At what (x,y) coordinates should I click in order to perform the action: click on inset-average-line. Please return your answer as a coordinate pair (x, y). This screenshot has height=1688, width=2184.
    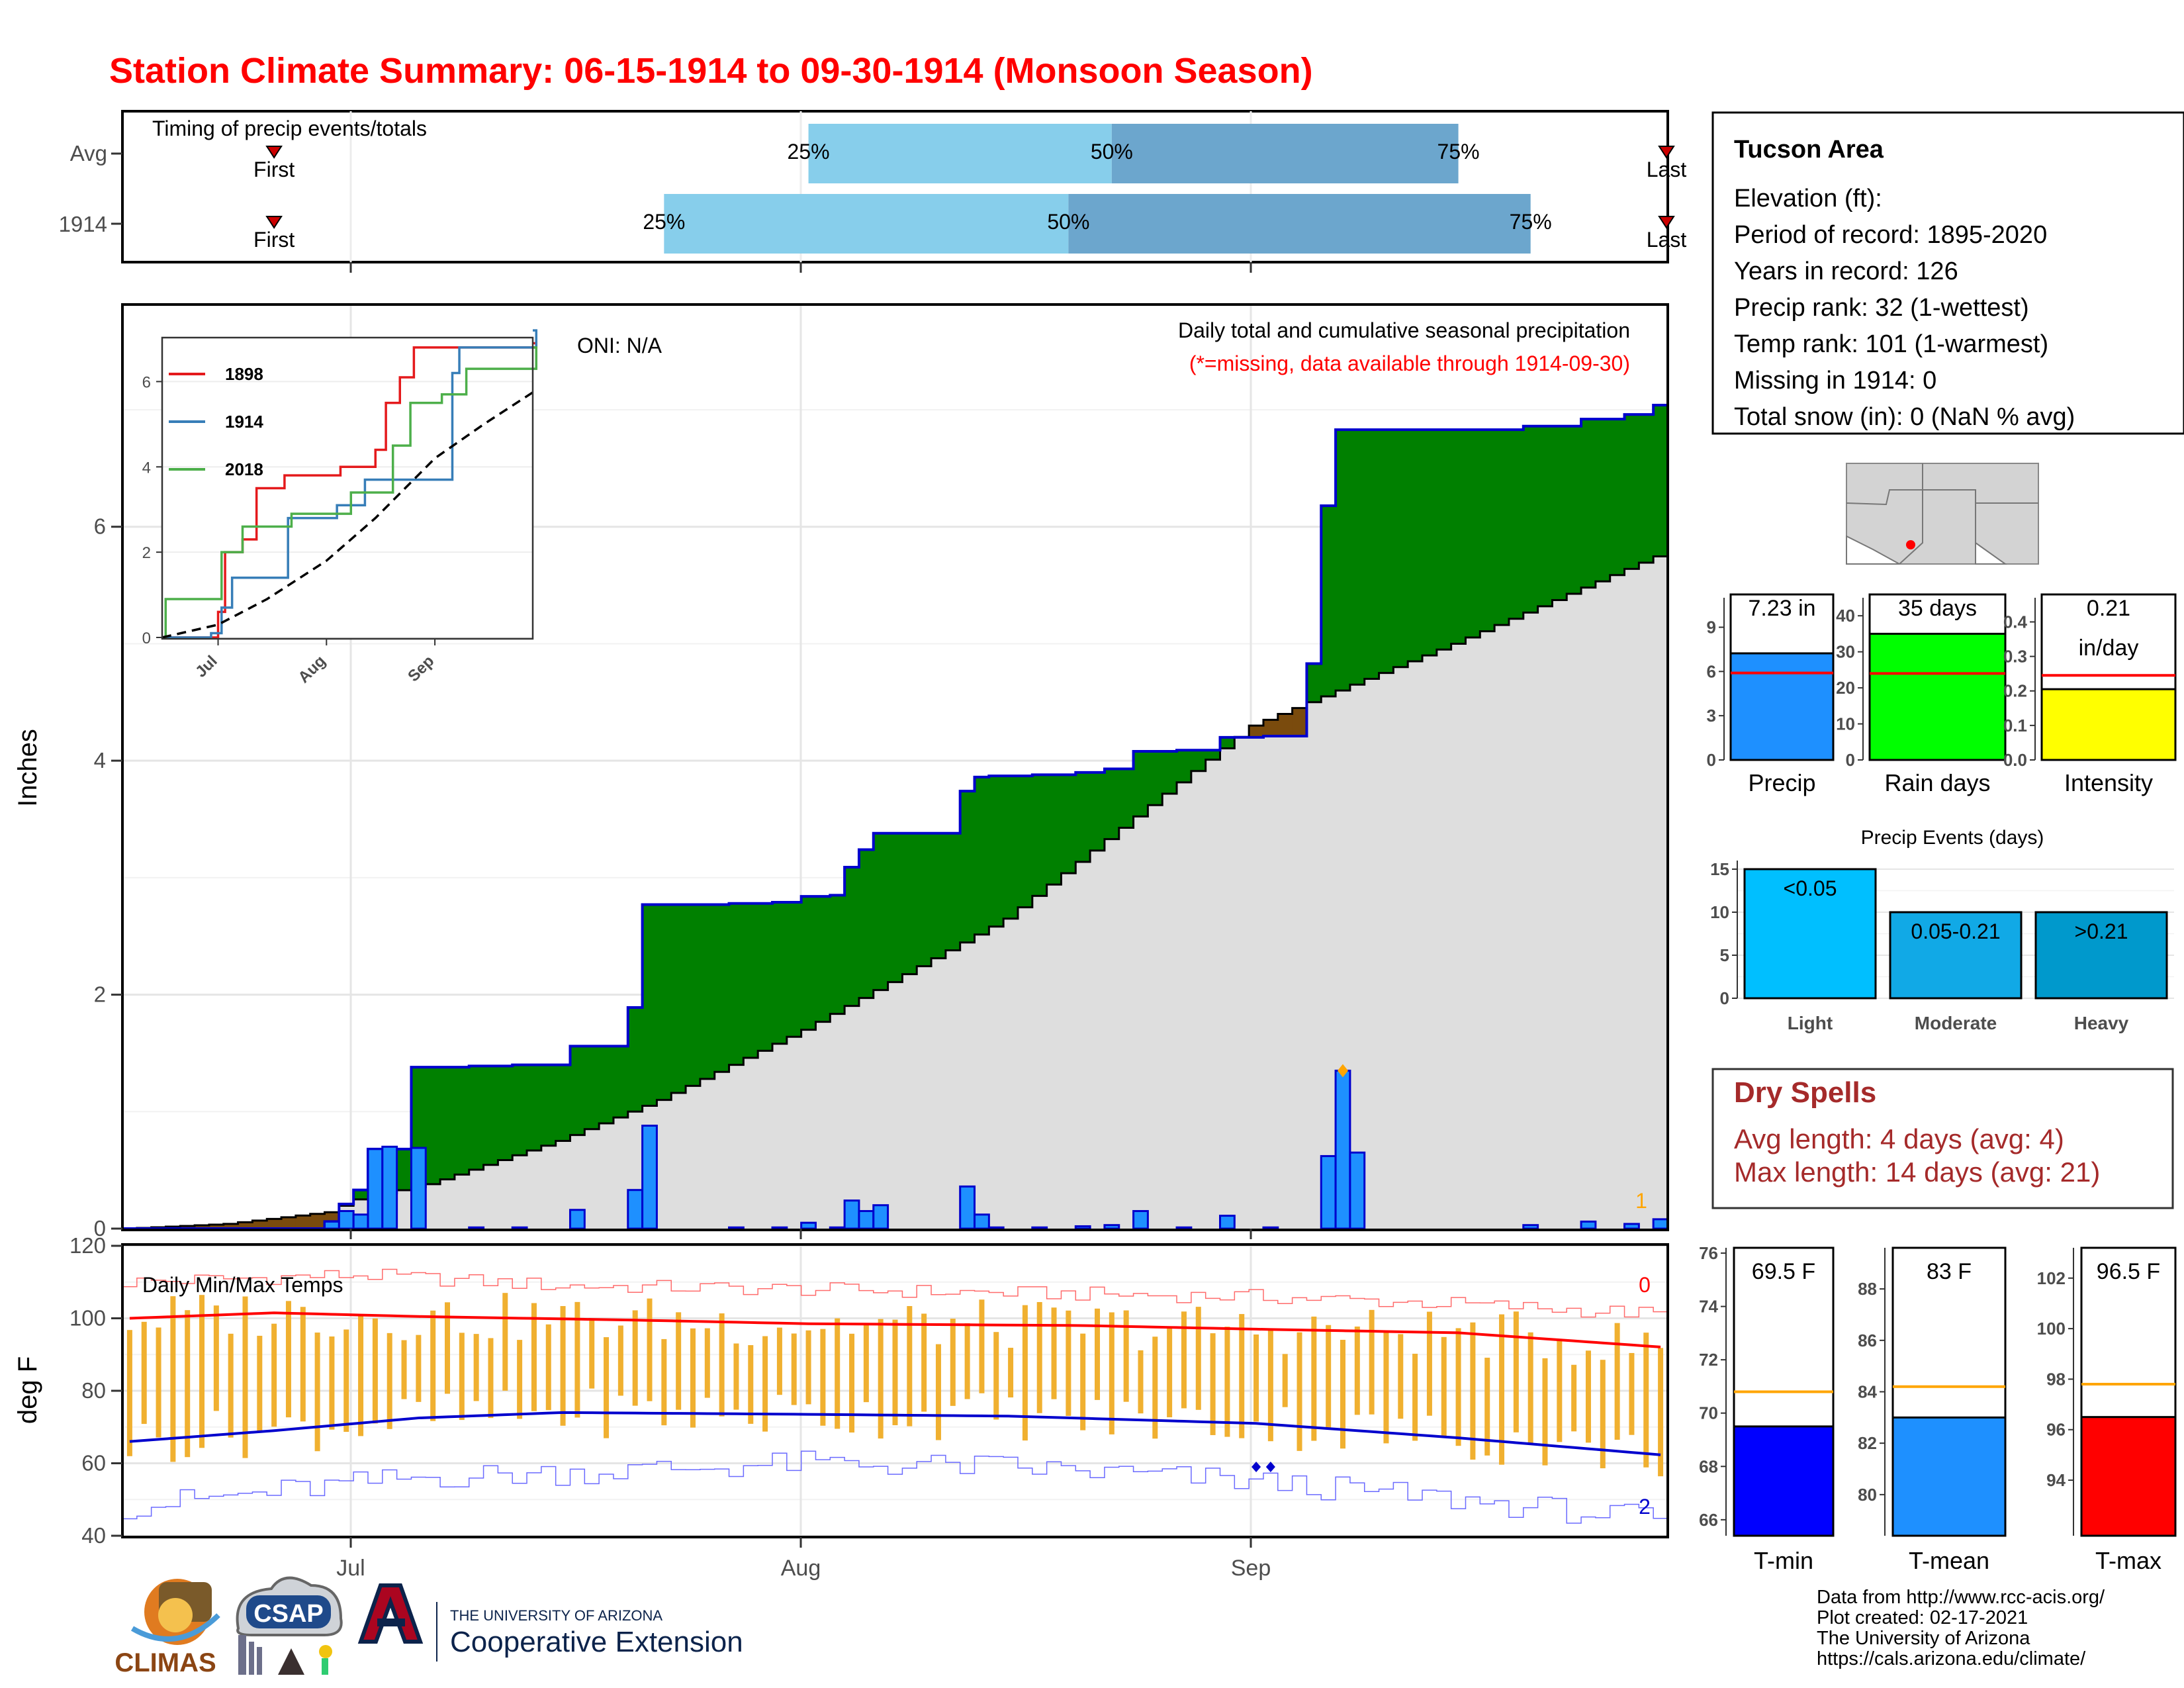
    Looking at the image, I should click on (349, 514).